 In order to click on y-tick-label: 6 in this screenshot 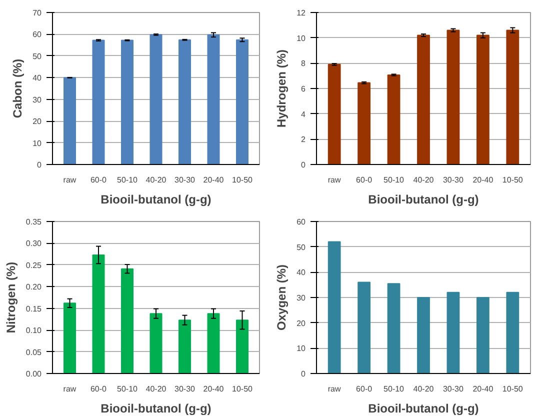, I will do `click(303, 89)`.